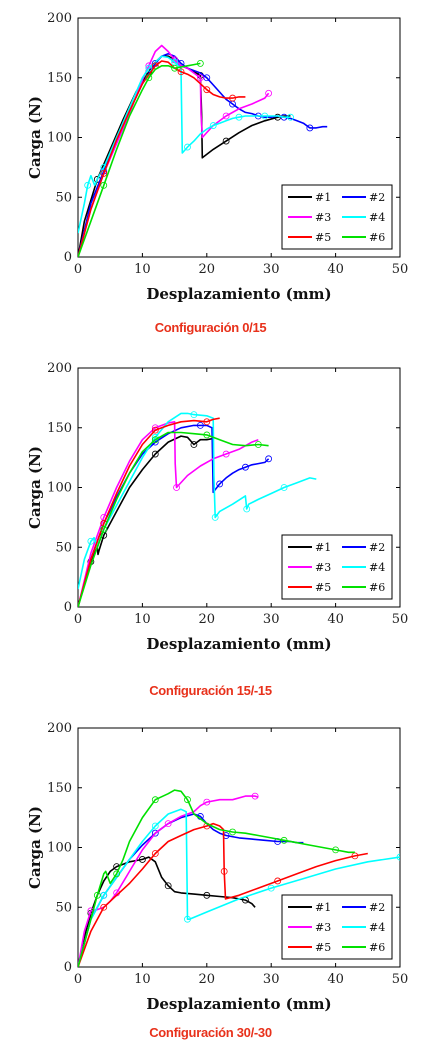  I want to click on chart-3-caption: Configuración 30/-30, so click(210, 1032).